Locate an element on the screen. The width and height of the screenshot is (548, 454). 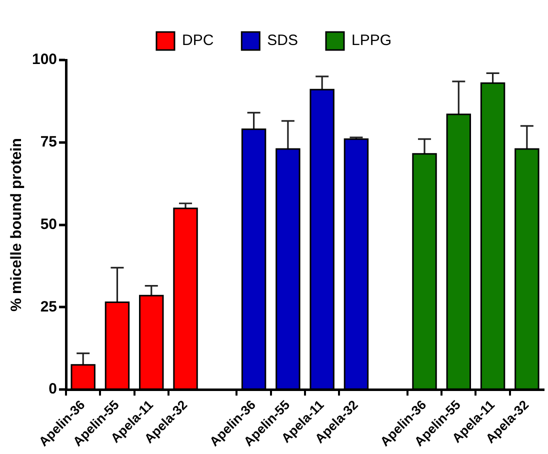
y-tick-label: 75 is located at coordinates (49, 142).